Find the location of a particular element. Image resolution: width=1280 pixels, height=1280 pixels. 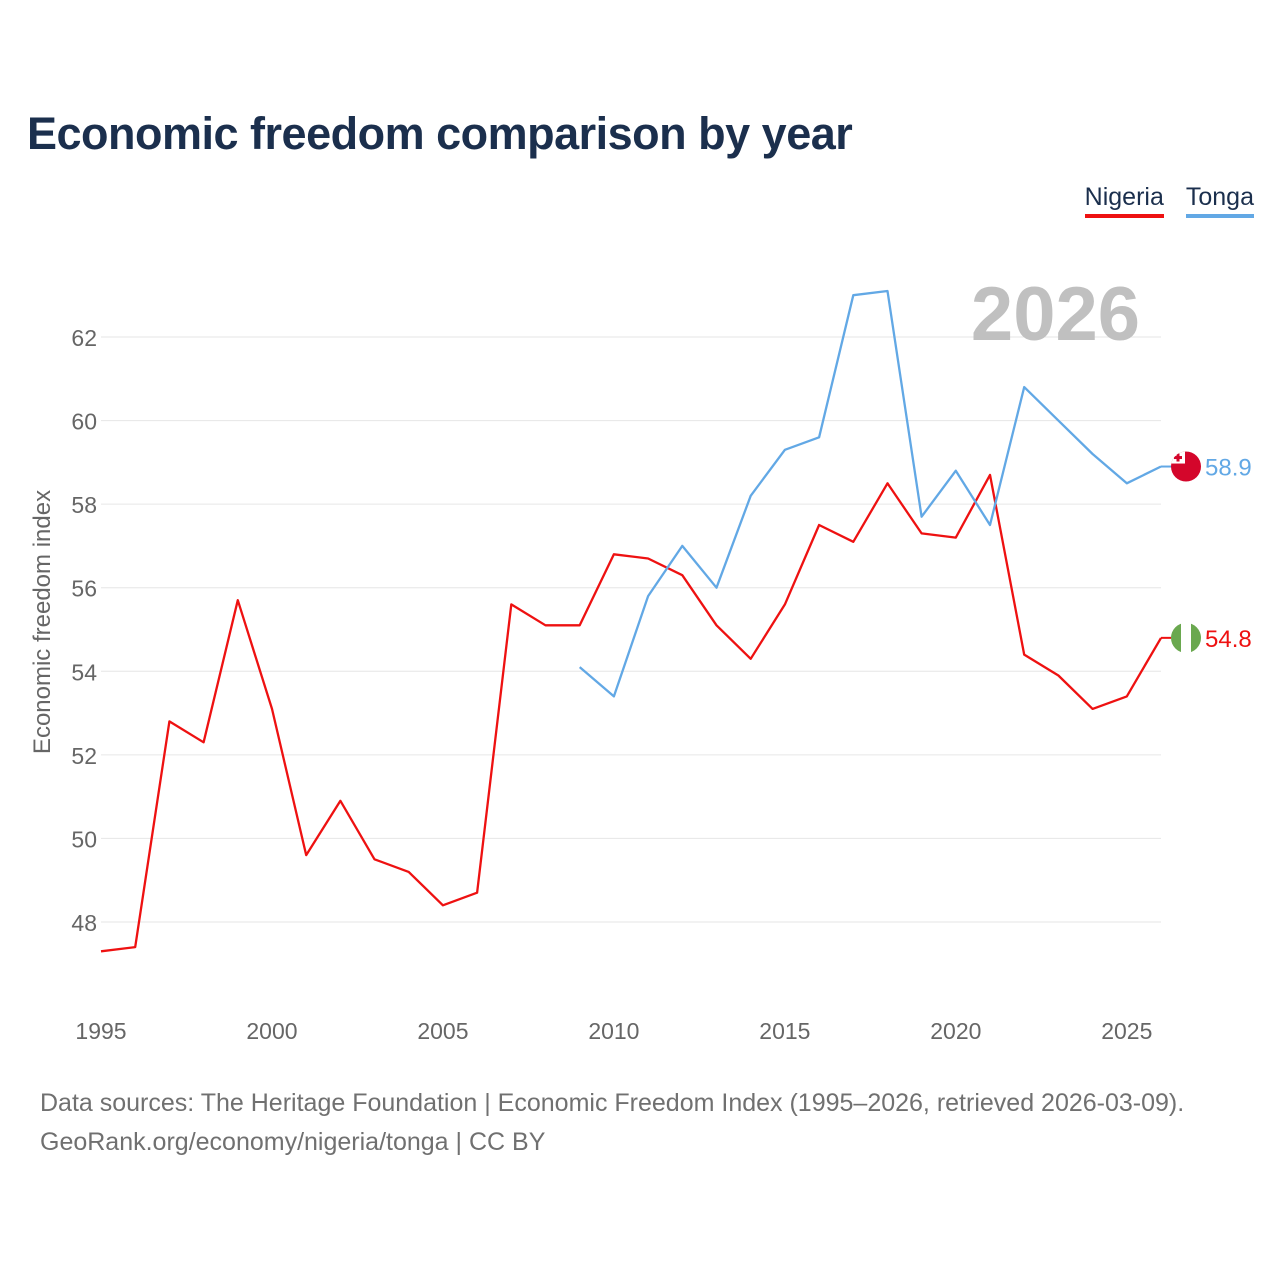

series-line-tonga is located at coordinates (870, 493).